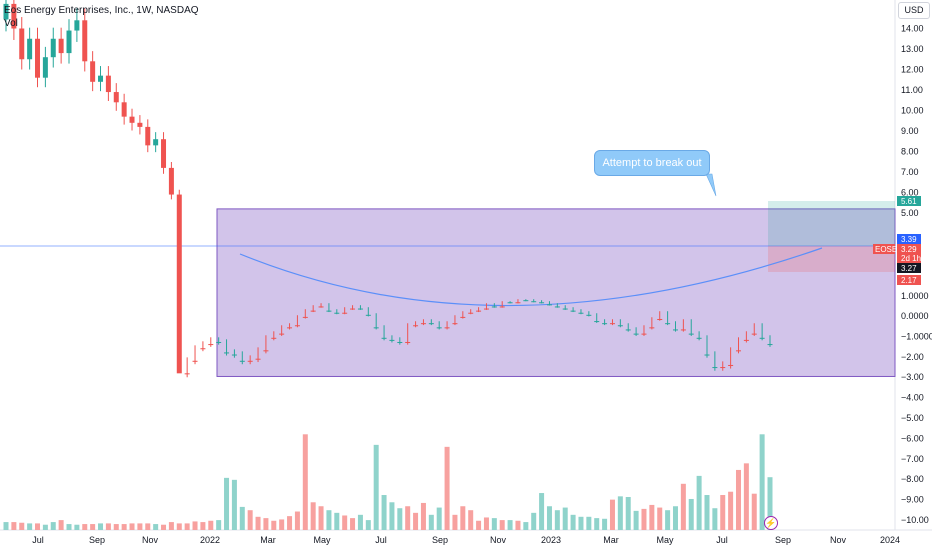  Describe the element at coordinates (912, 111) in the screenshot. I see `y-tick-label: 10.00` at that location.